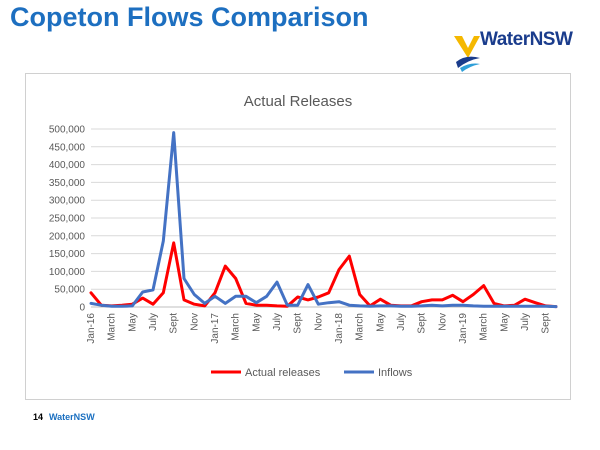  What do you see at coordinates (67, 201) in the screenshot?
I see `y-tick-label: 300,000` at bounding box center [67, 201].